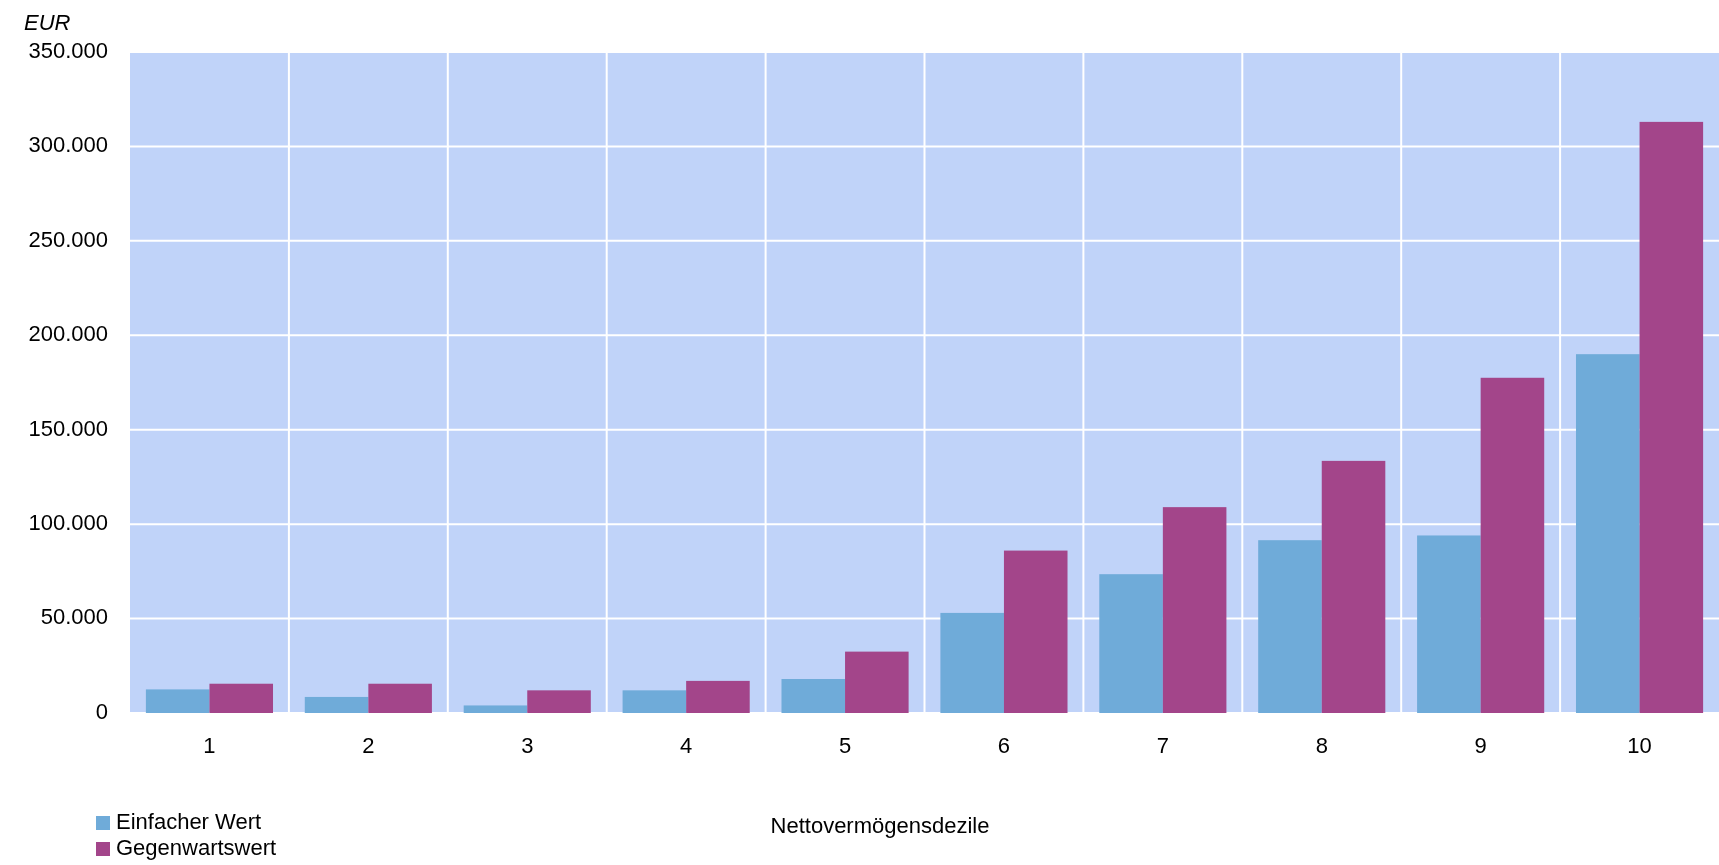  I want to click on y-tick-label: 350.000, so click(68, 50).